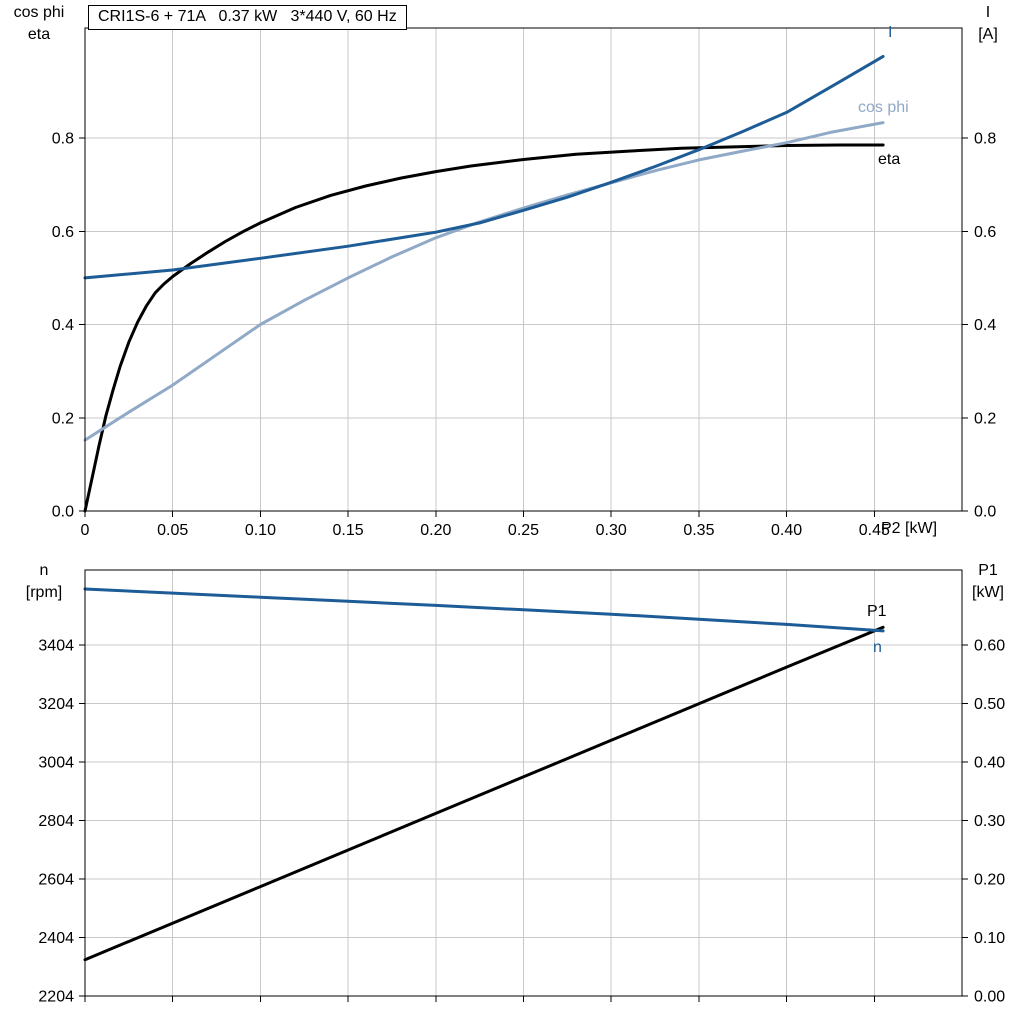 The image size is (1024, 1024). What do you see at coordinates (890, 32) in the screenshot?
I see `curve-label-current: I` at bounding box center [890, 32].